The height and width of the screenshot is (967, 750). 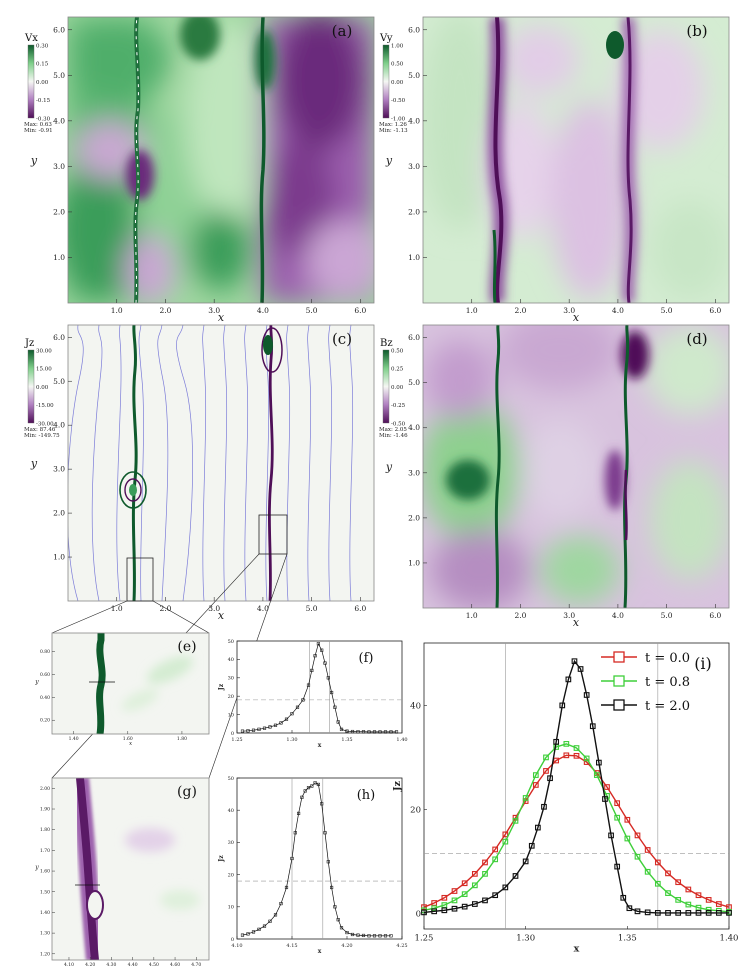 I want to click on x-tick-label: 4.25, so click(x=401, y=946).